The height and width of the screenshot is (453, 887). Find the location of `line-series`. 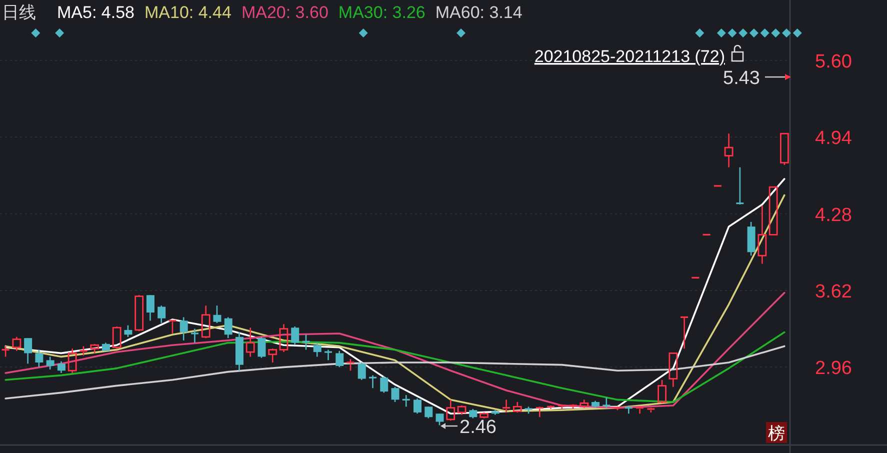

line-series is located at coordinates (395, 372).